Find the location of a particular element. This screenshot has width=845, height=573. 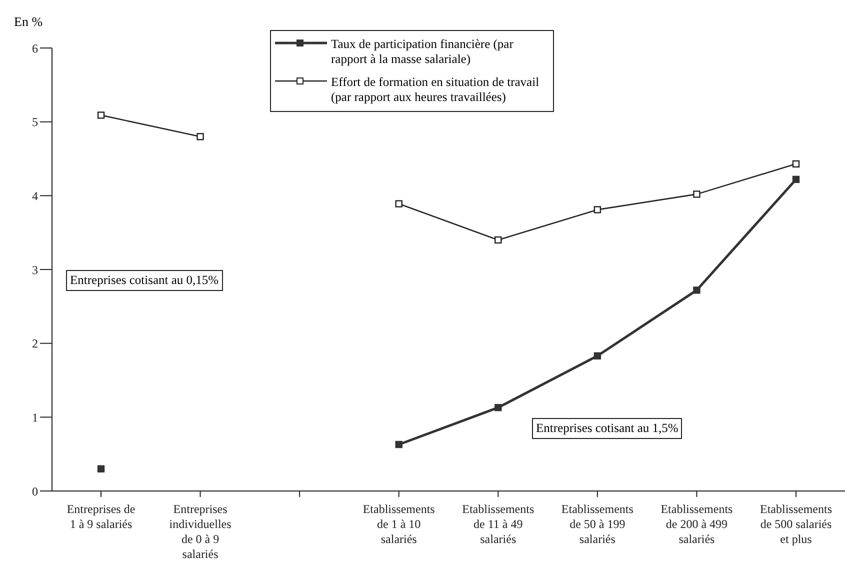

y-tick-label: 4 is located at coordinates (35, 195).